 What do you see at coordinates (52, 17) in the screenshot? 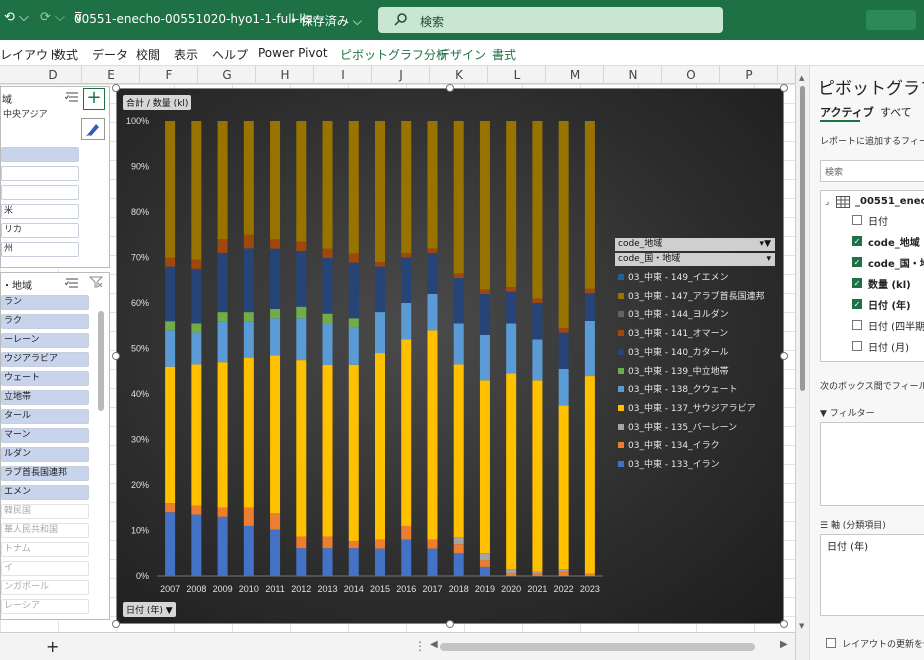
I see `redo-icon: ⟳ ⌵` at bounding box center [52, 17].